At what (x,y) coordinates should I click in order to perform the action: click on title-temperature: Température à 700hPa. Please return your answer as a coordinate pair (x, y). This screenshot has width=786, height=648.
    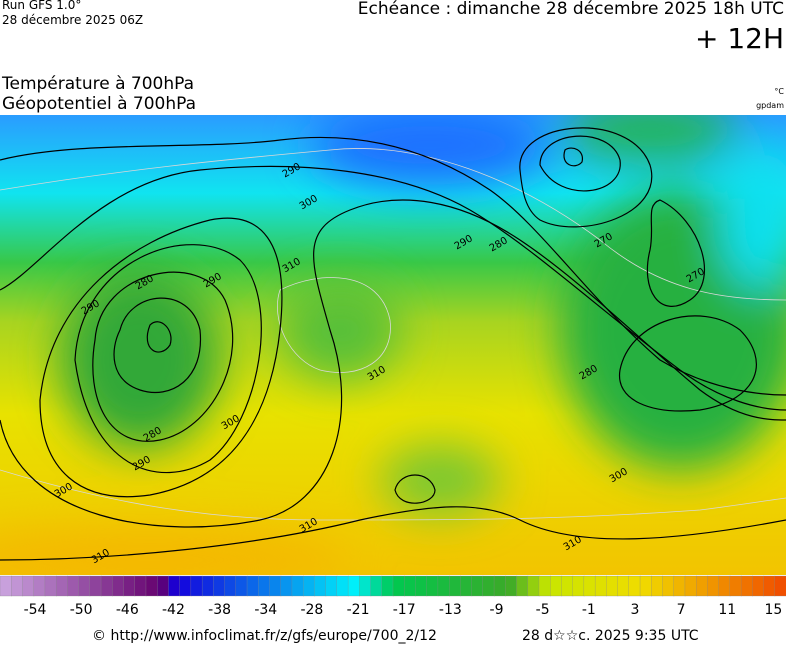
    Looking at the image, I should click on (97, 84).